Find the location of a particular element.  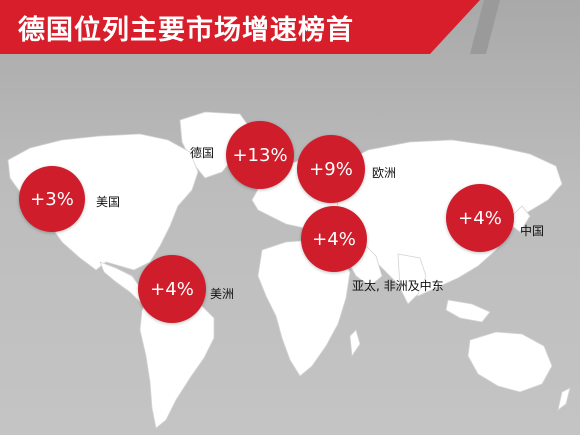

australia-shape is located at coordinates (510, 362).